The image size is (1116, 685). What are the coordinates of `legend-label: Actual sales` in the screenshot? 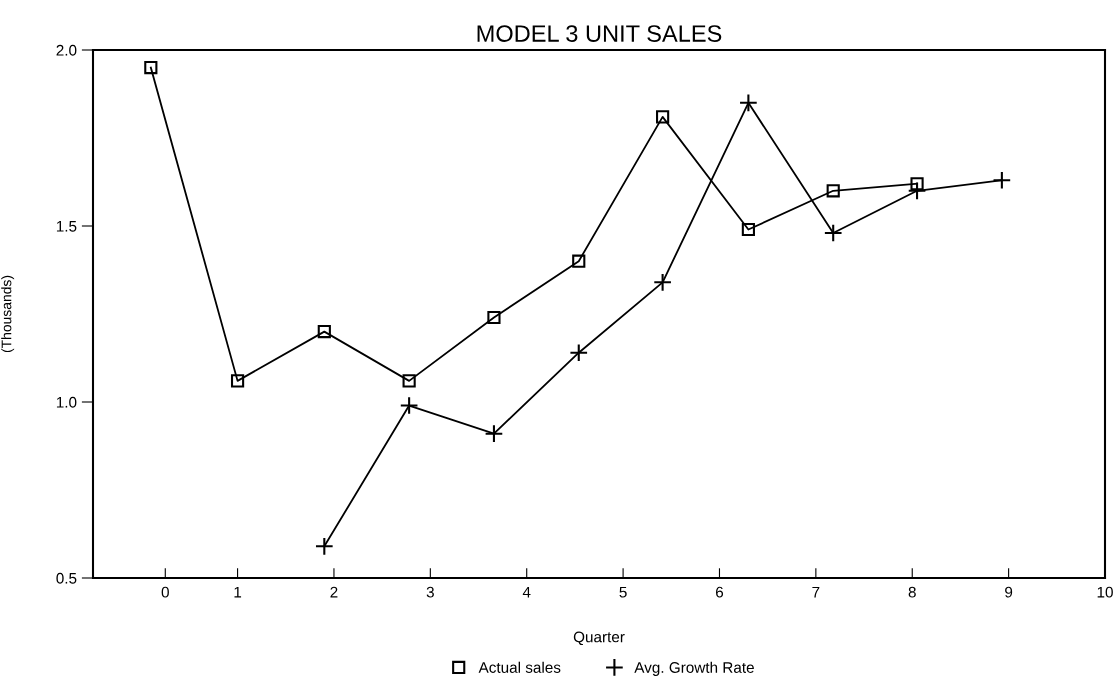 It's located at (519, 667).